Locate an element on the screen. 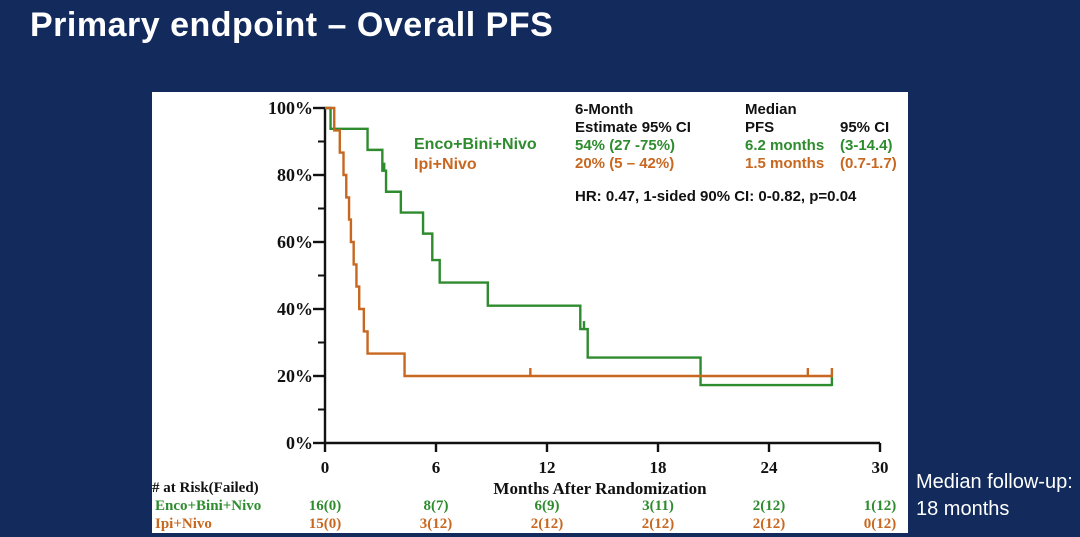 The height and width of the screenshot is (537, 1080). risk-value-cell: 8(7) is located at coordinates (436, 506).